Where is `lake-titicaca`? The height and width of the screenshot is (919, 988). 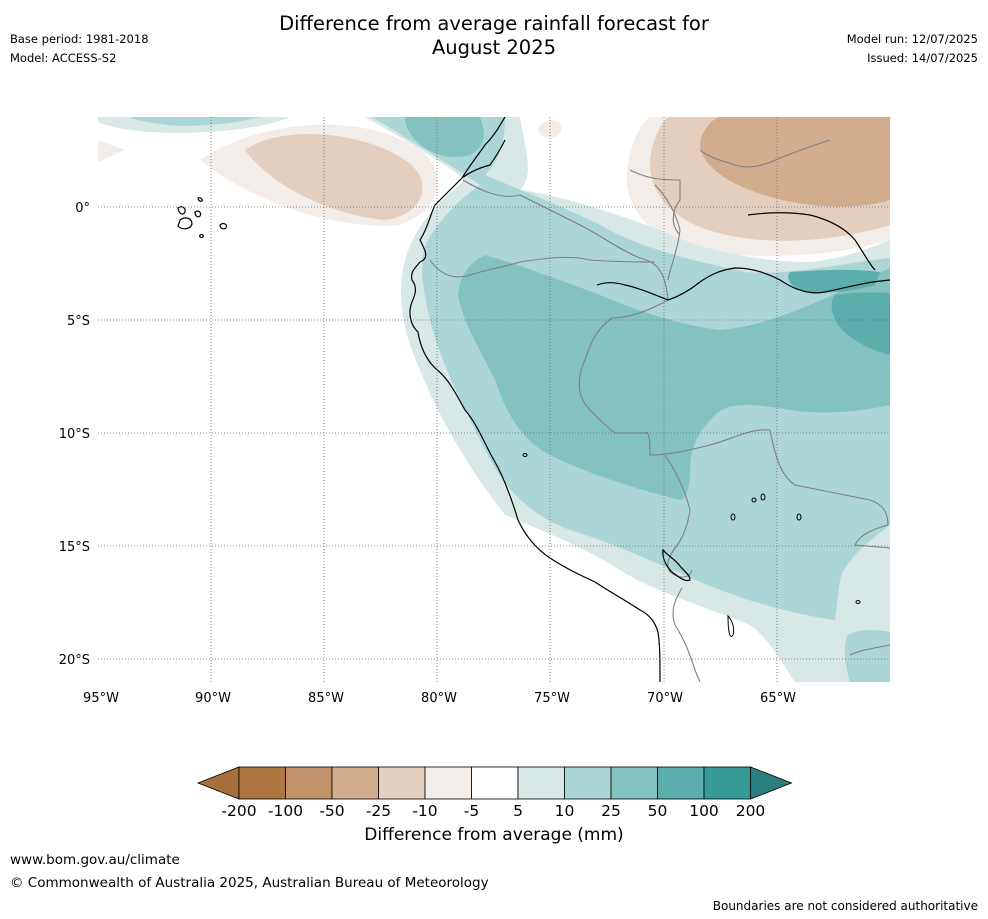
lake-titicaca is located at coordinates (676, 565).